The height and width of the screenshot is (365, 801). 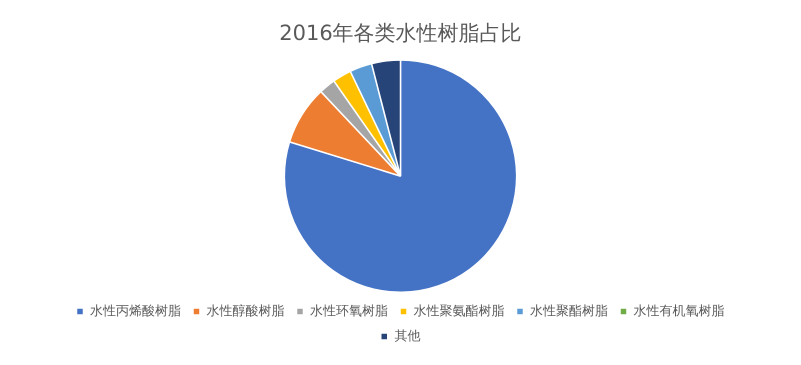 I want to click on legend-label: 水性醇酸树脂, so click(x=245, y=311).